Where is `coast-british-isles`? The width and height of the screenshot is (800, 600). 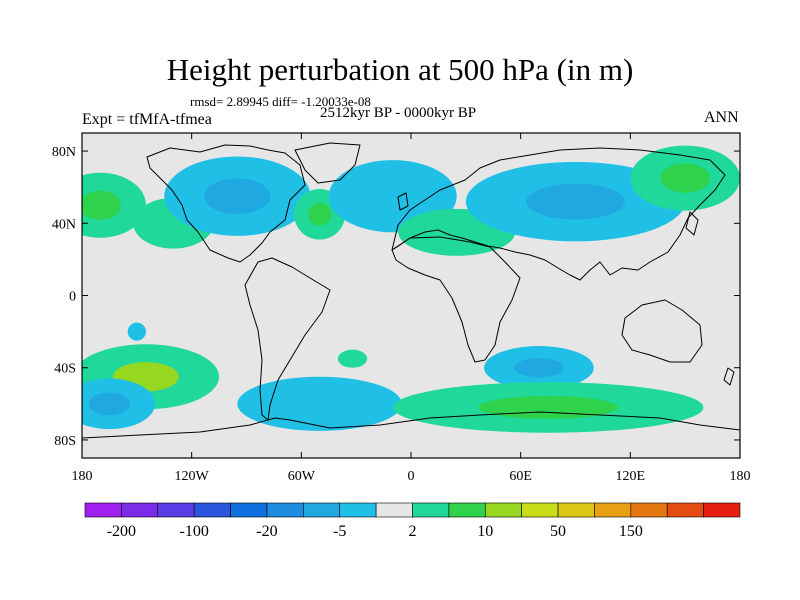
coast-british-isles is located at coordinates (403, 201).